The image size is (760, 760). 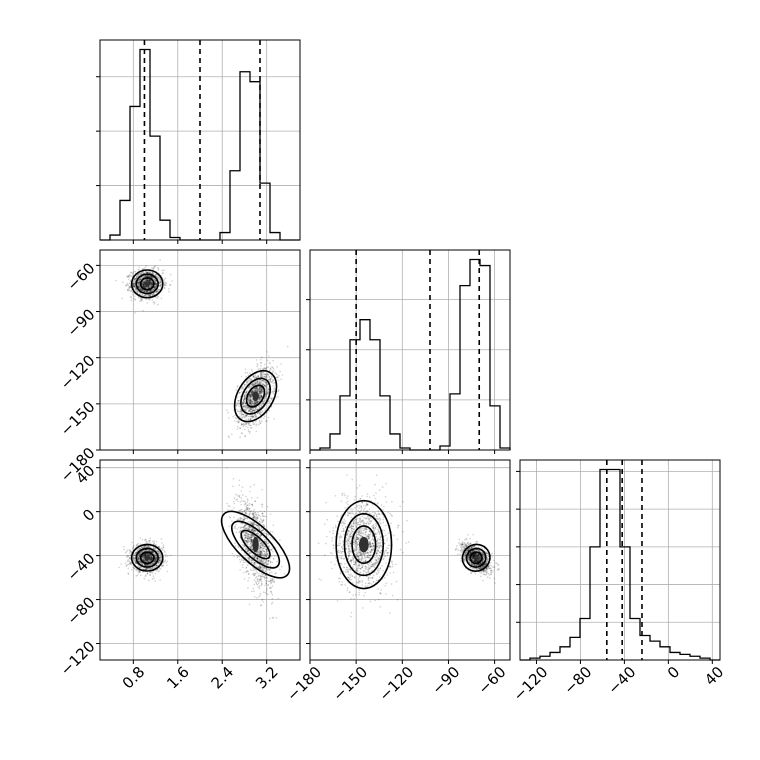 What do you see at coordinates (255, 396) in the screenshot?
I see `density-core` at bounding box center [255, 396].